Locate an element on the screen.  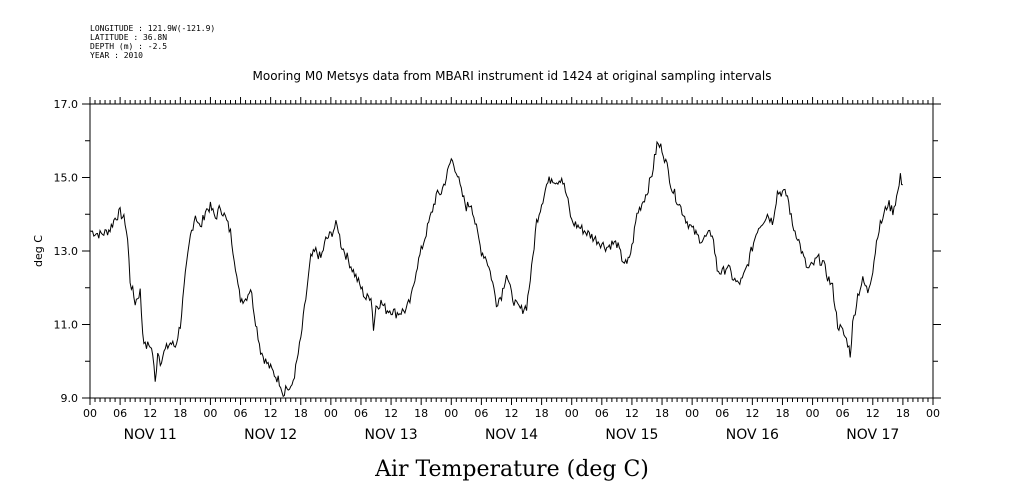
day-label: NOV 11 is located at coordinates (150, 435).